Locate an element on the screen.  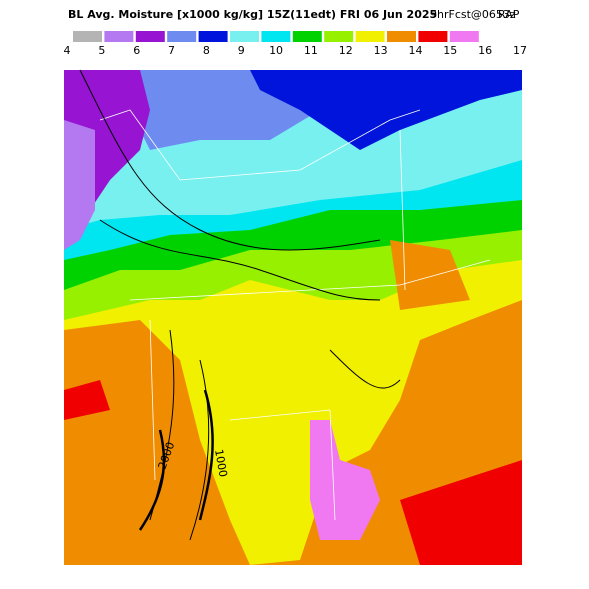
field-orange-ne is located at coordinates (430, 275).